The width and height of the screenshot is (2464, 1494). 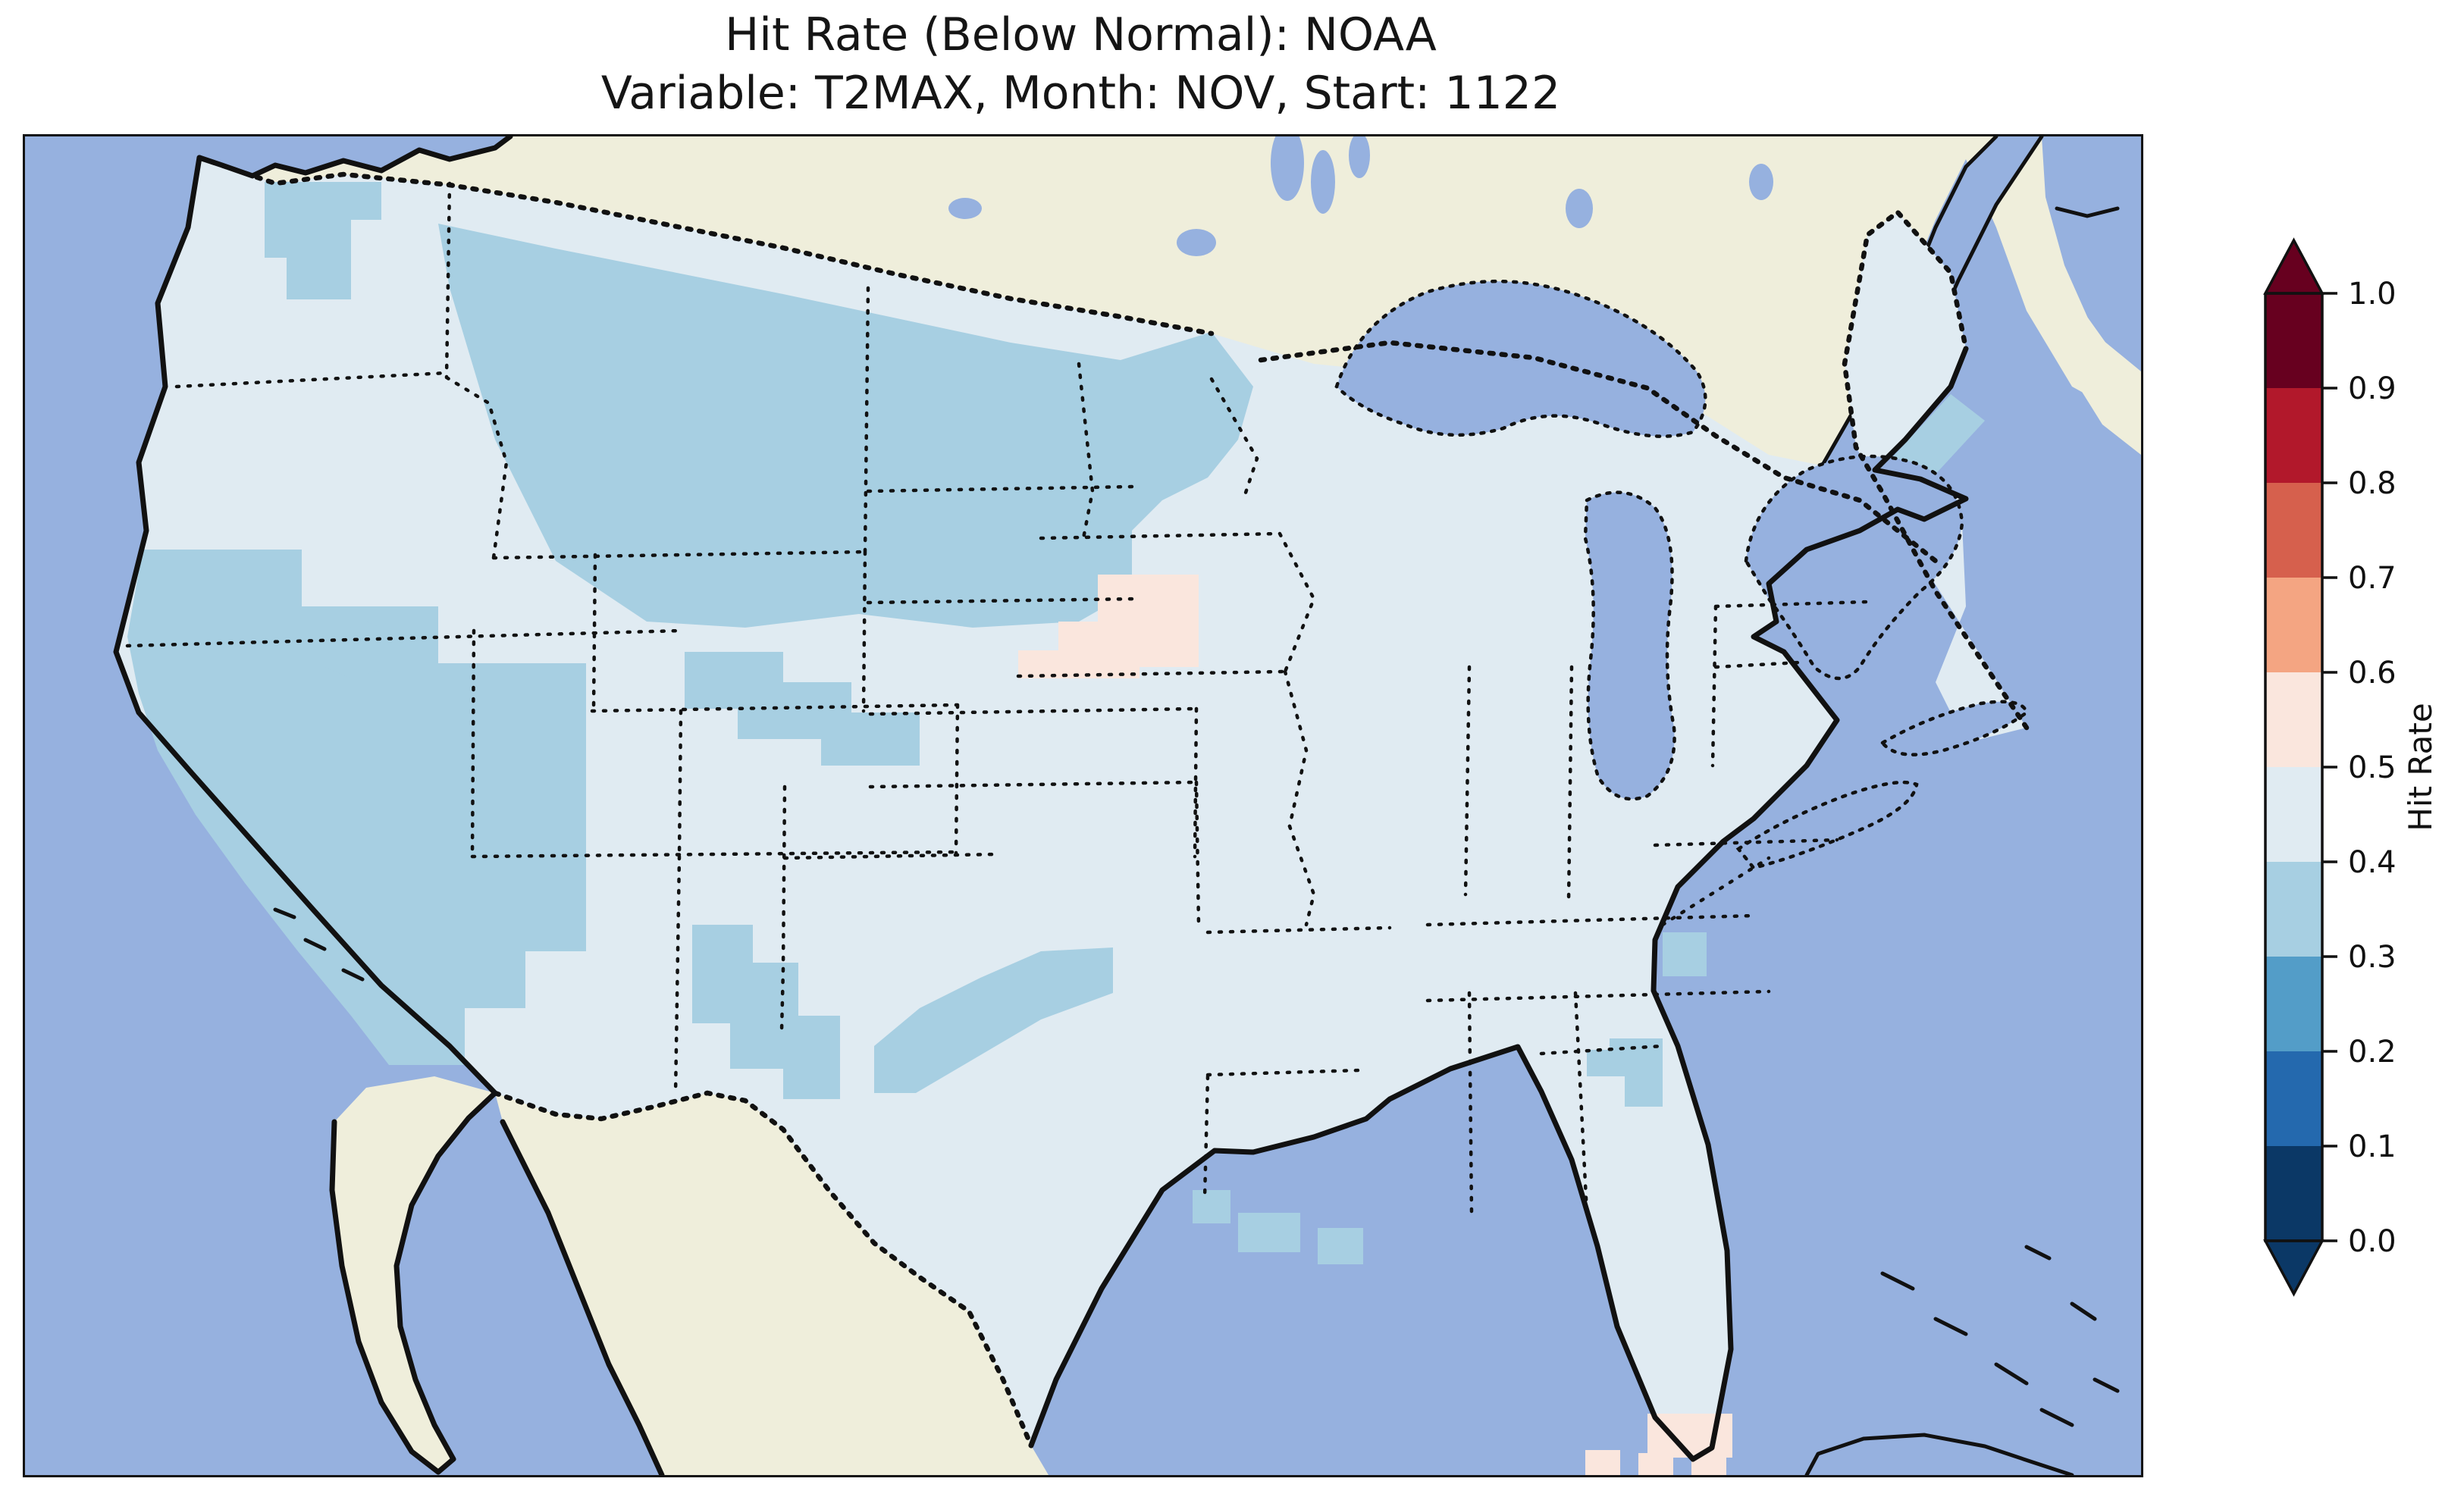 What do you see at coordinates (2293, 1004) in the screenshot?
I see `colorbar-bin-0.2-0.3` at bounding box center [2293, 1004].